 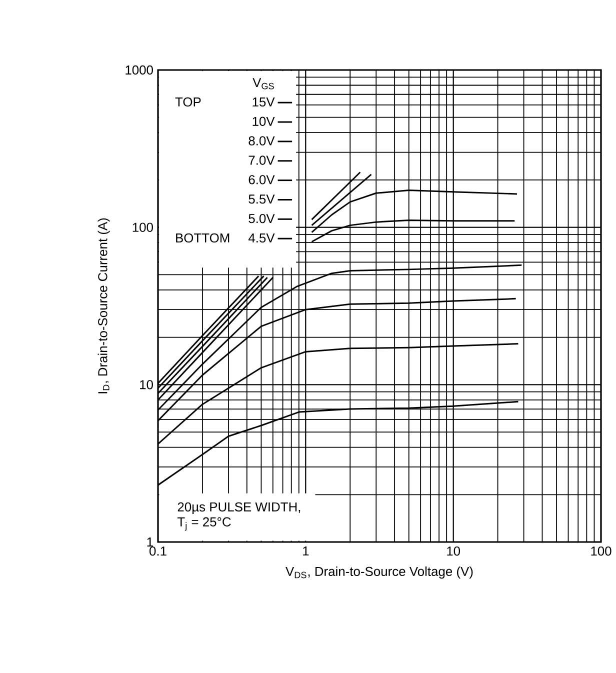 I want to click on annotation: TOP, so click(x=188, y=102).